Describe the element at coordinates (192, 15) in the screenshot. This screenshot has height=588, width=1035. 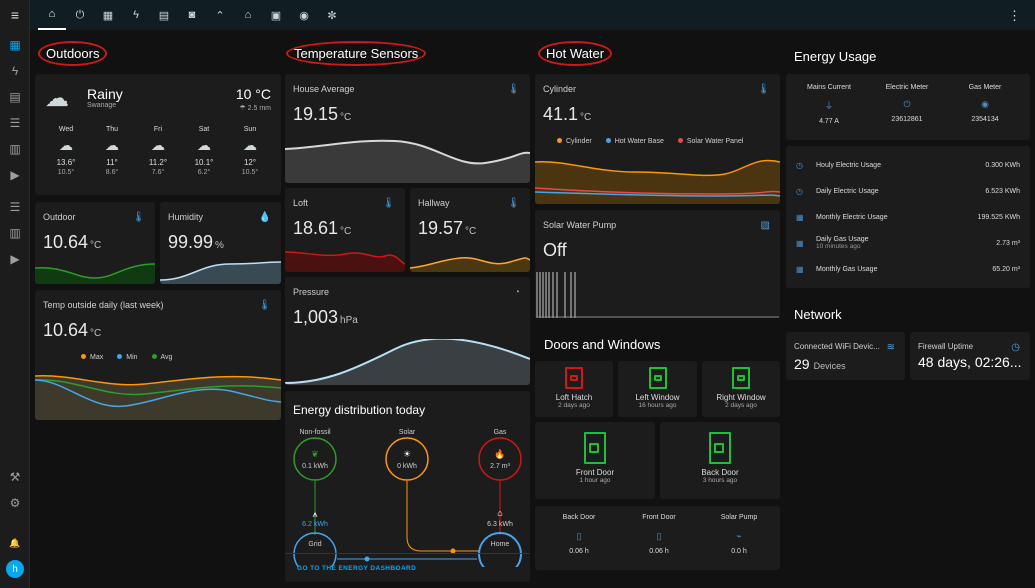
I see `tab-washing-machine-icon: ◙` at that location.